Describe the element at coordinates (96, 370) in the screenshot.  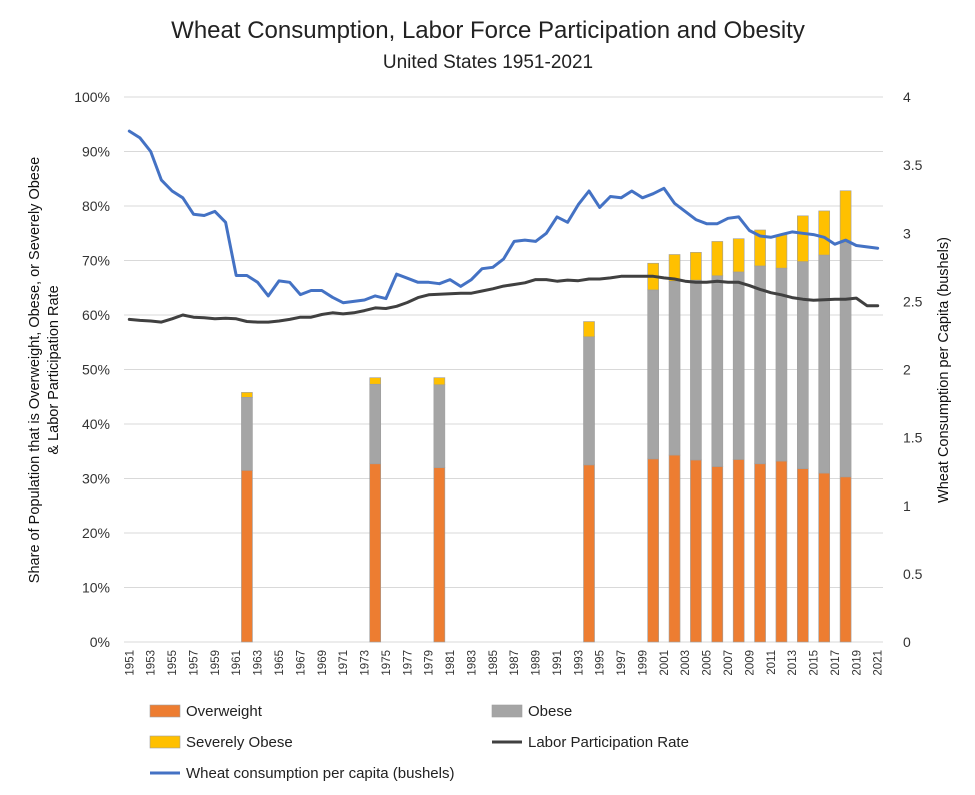
I see `y-left-tick-label: 50%` at that location.